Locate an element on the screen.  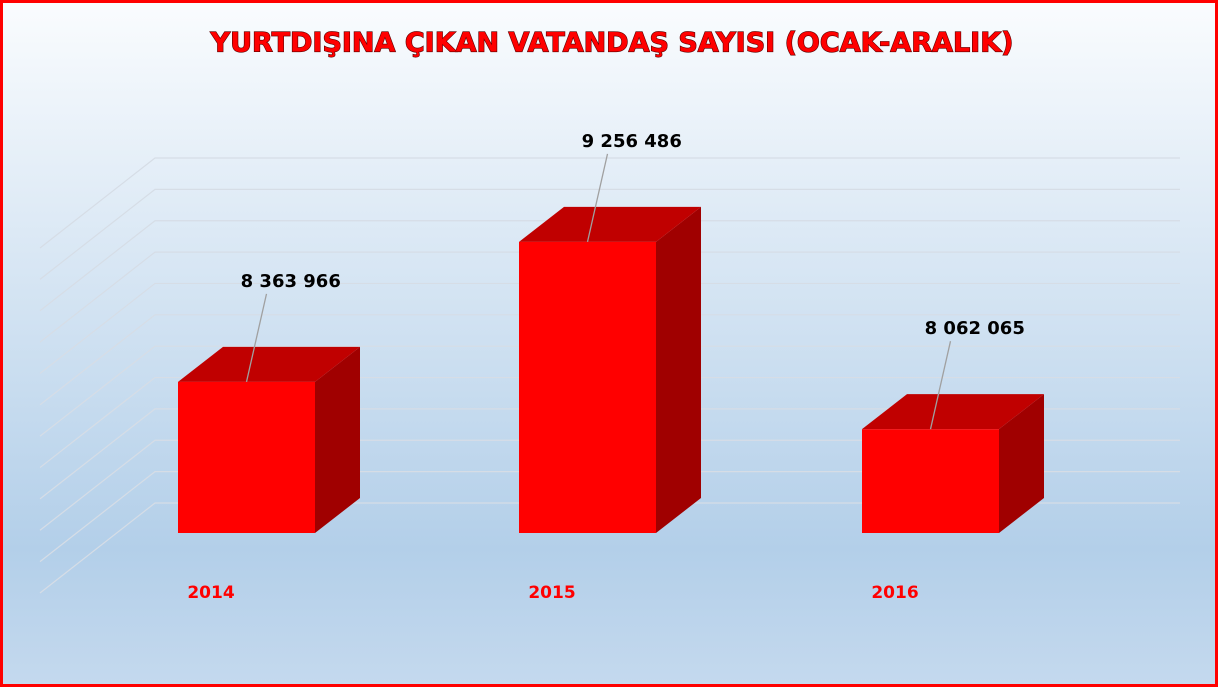
x-tick-label: 2016 is located at coordinates (894, 593).